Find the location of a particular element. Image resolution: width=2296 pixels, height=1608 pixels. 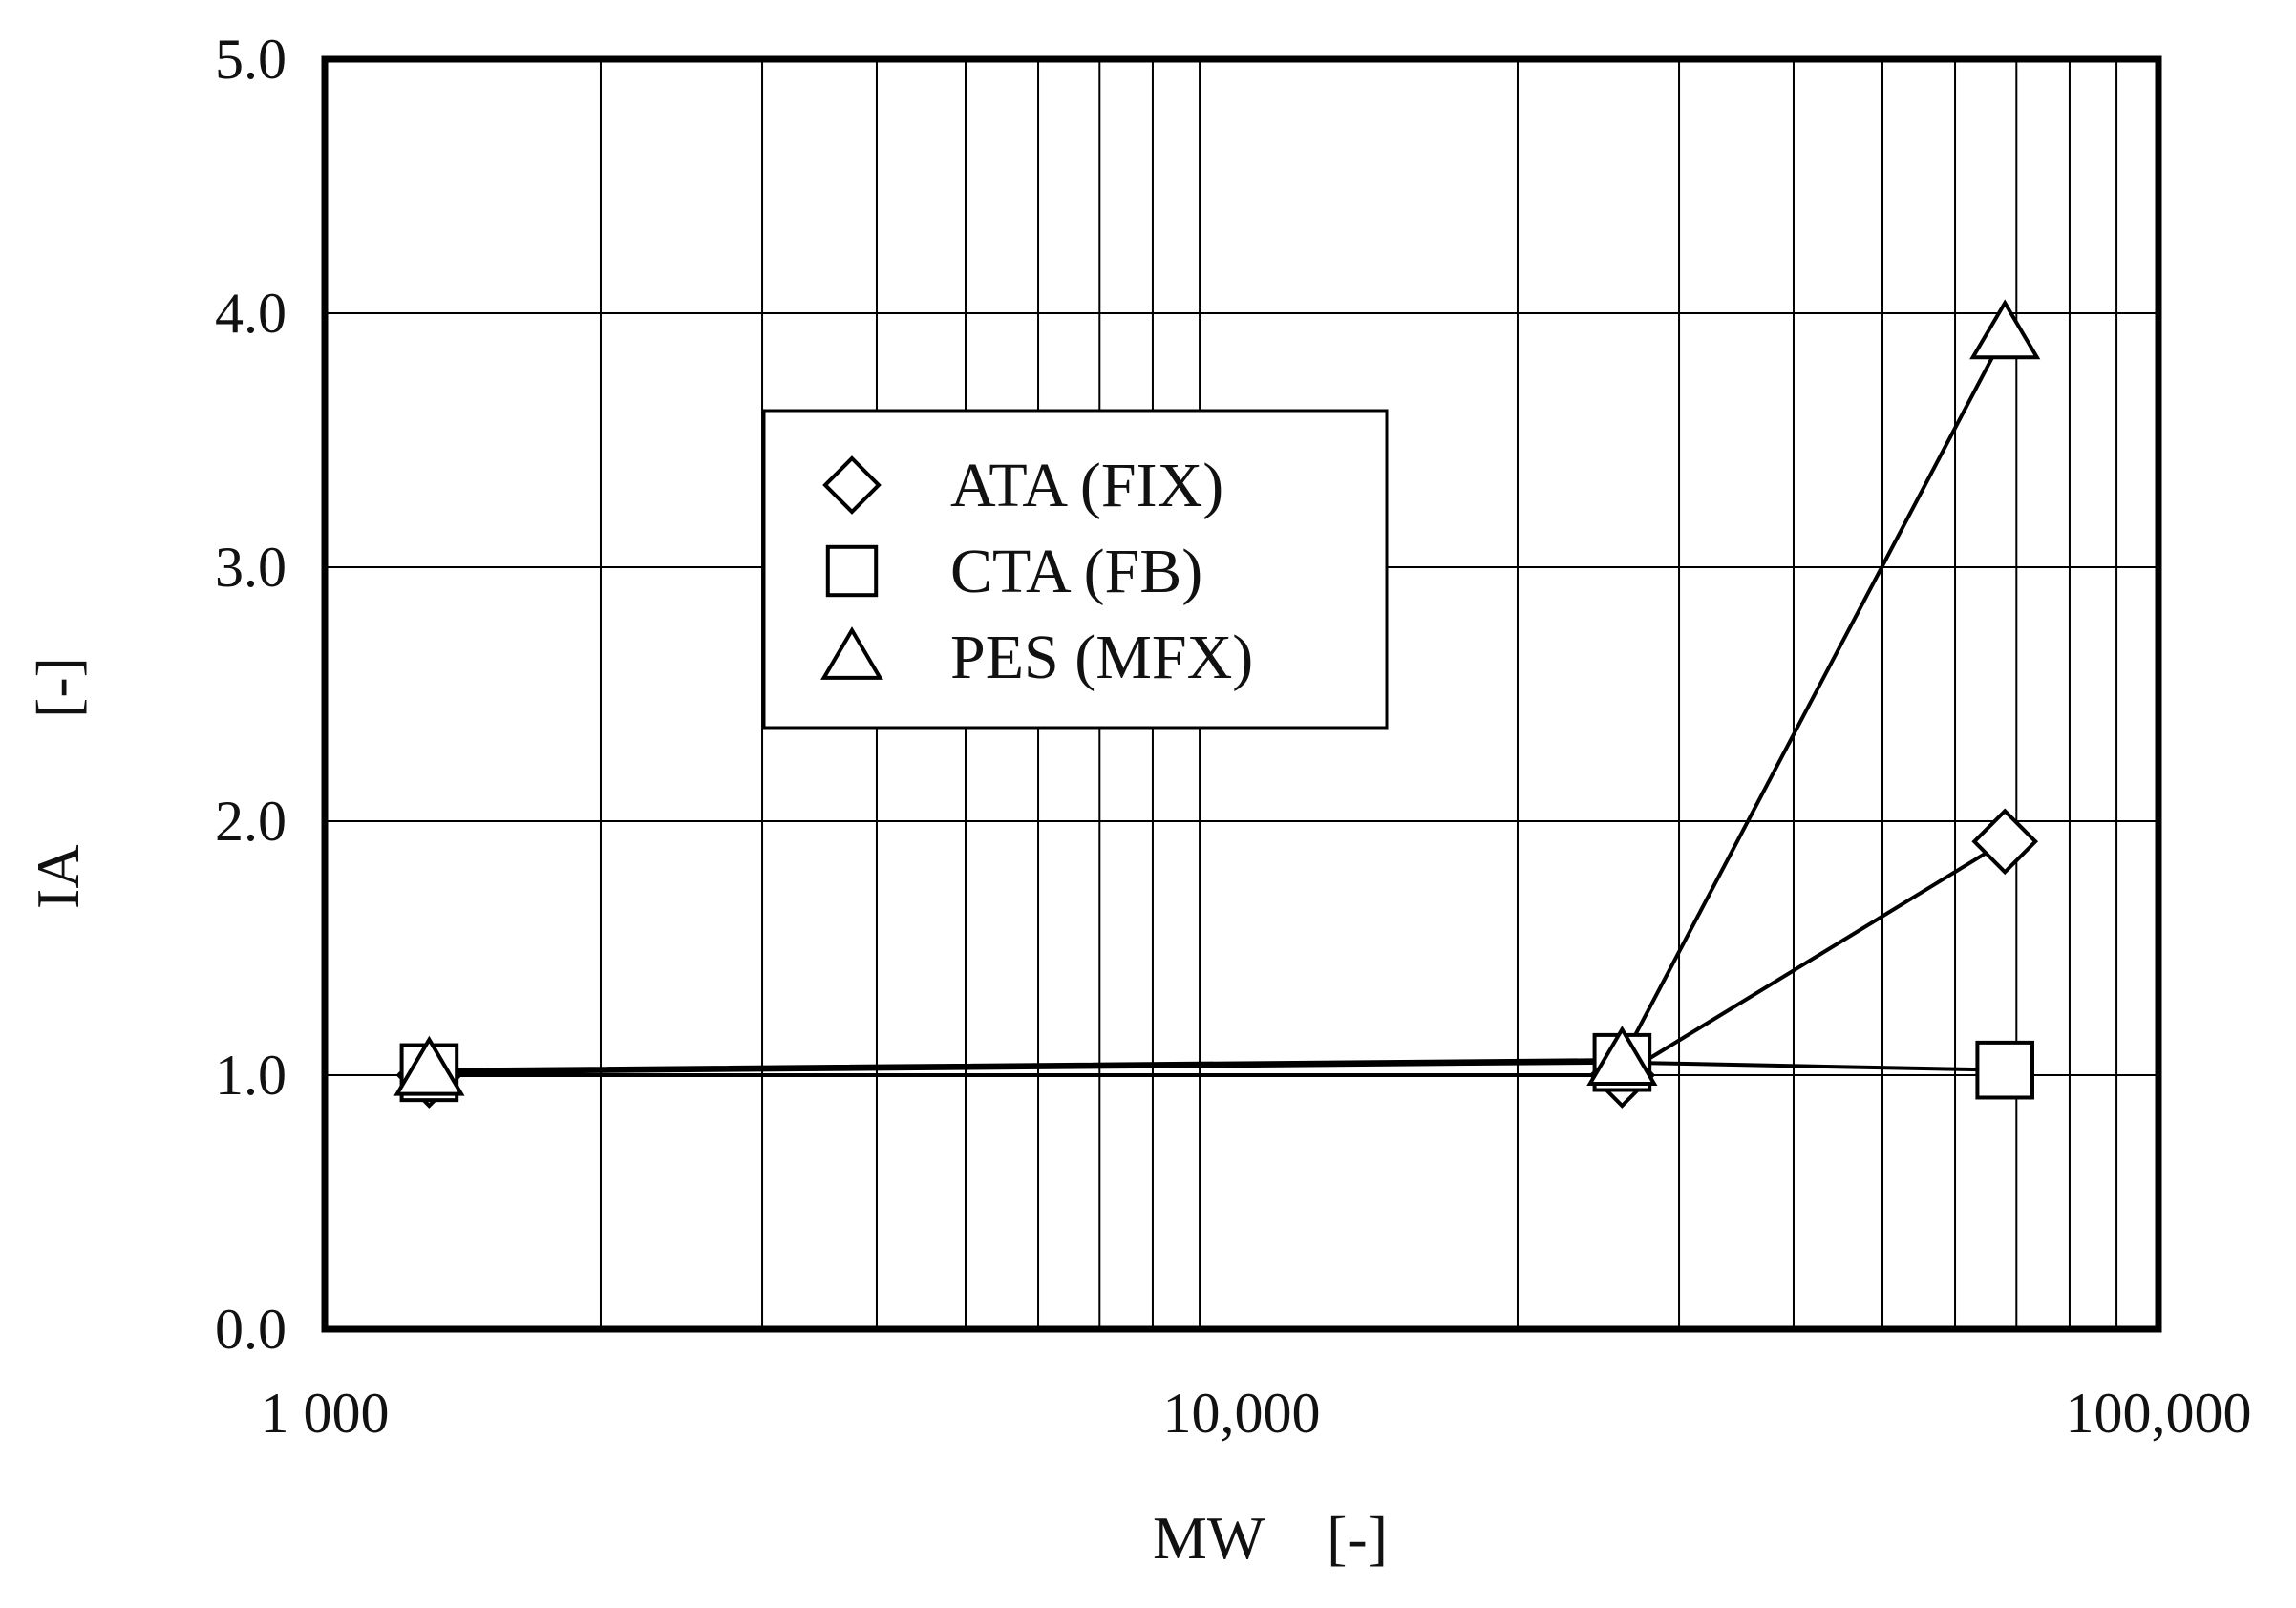

legend-marker-diamond is located at coordinates (852, 485).